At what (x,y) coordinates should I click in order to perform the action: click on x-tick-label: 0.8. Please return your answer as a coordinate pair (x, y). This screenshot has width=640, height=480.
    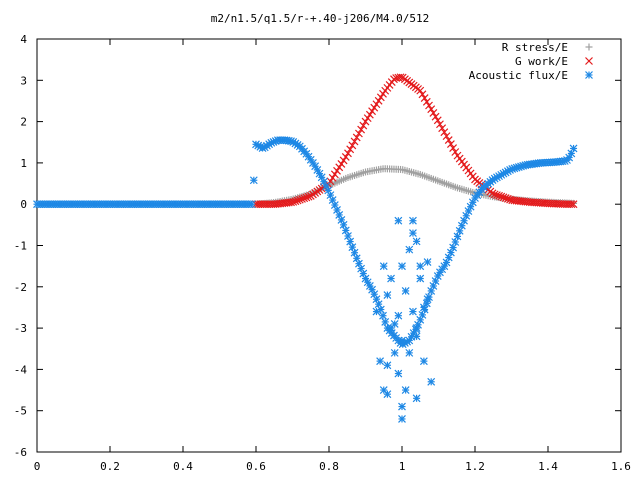
    Looking at the image, I should click on (329, 466).